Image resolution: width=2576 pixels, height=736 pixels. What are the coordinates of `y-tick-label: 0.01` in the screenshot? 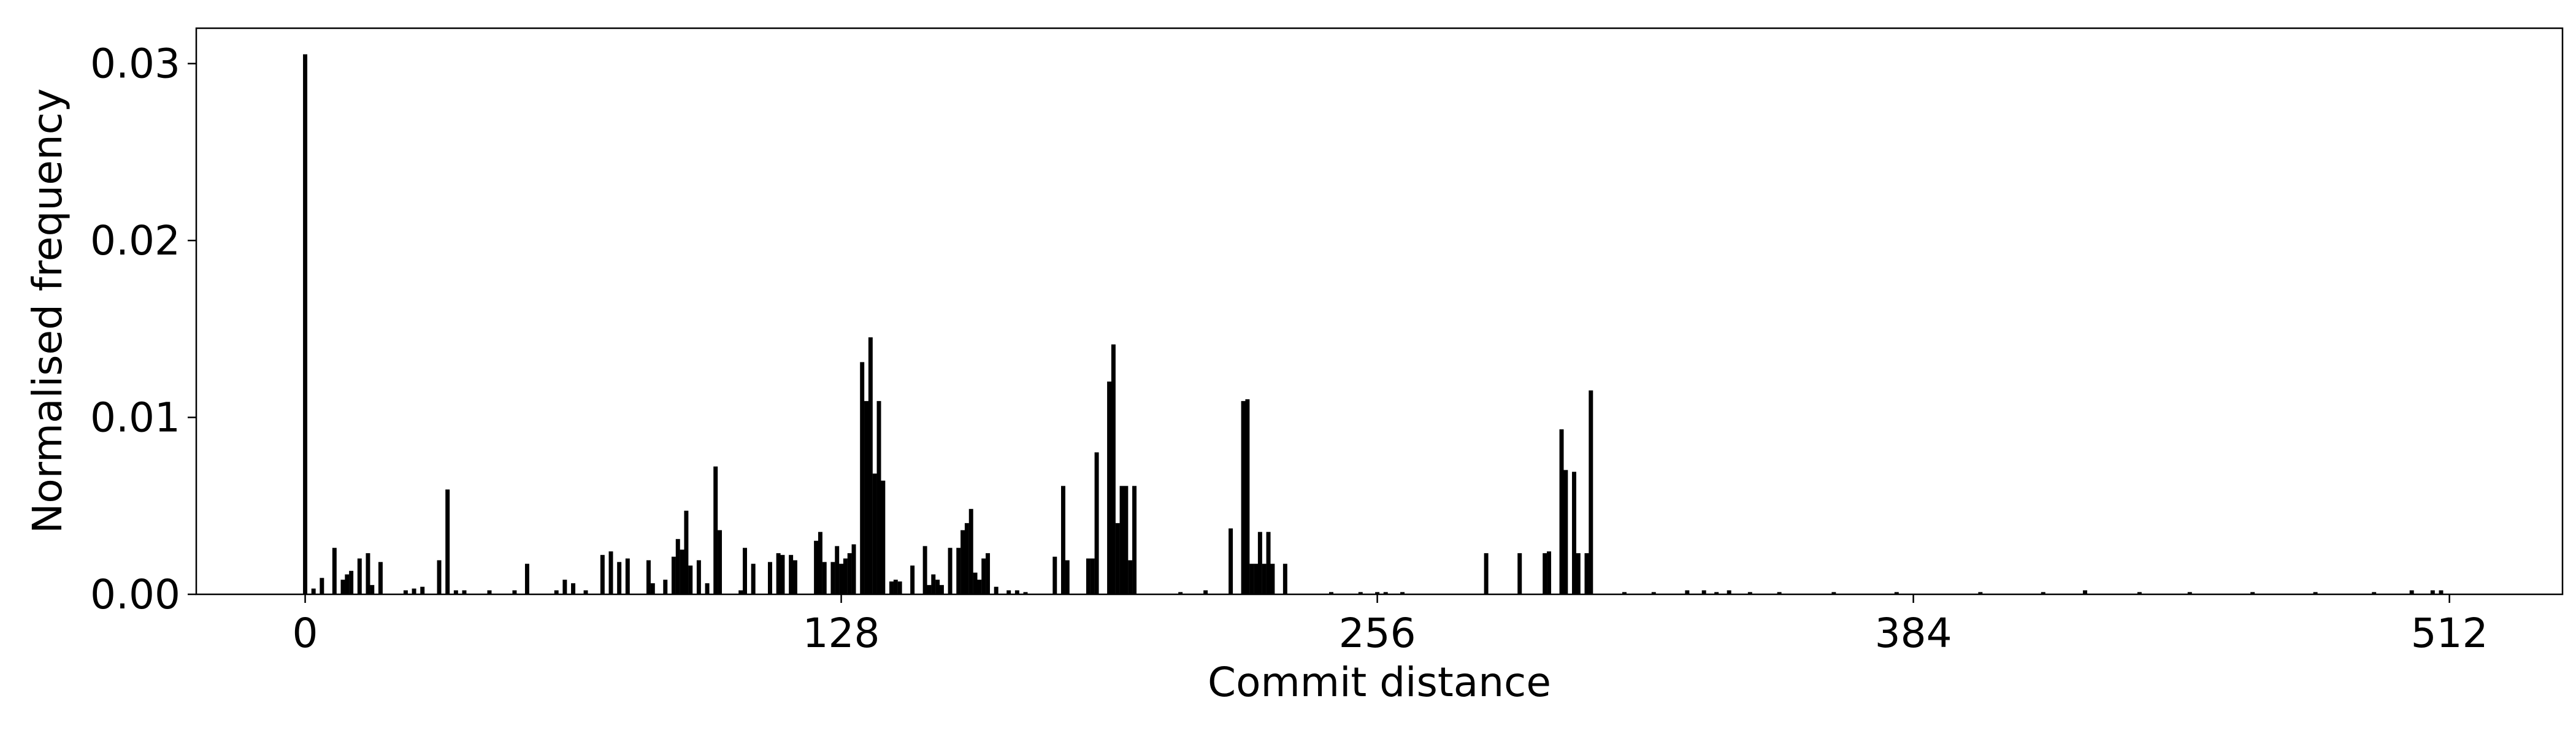 It's located at (135, 418).